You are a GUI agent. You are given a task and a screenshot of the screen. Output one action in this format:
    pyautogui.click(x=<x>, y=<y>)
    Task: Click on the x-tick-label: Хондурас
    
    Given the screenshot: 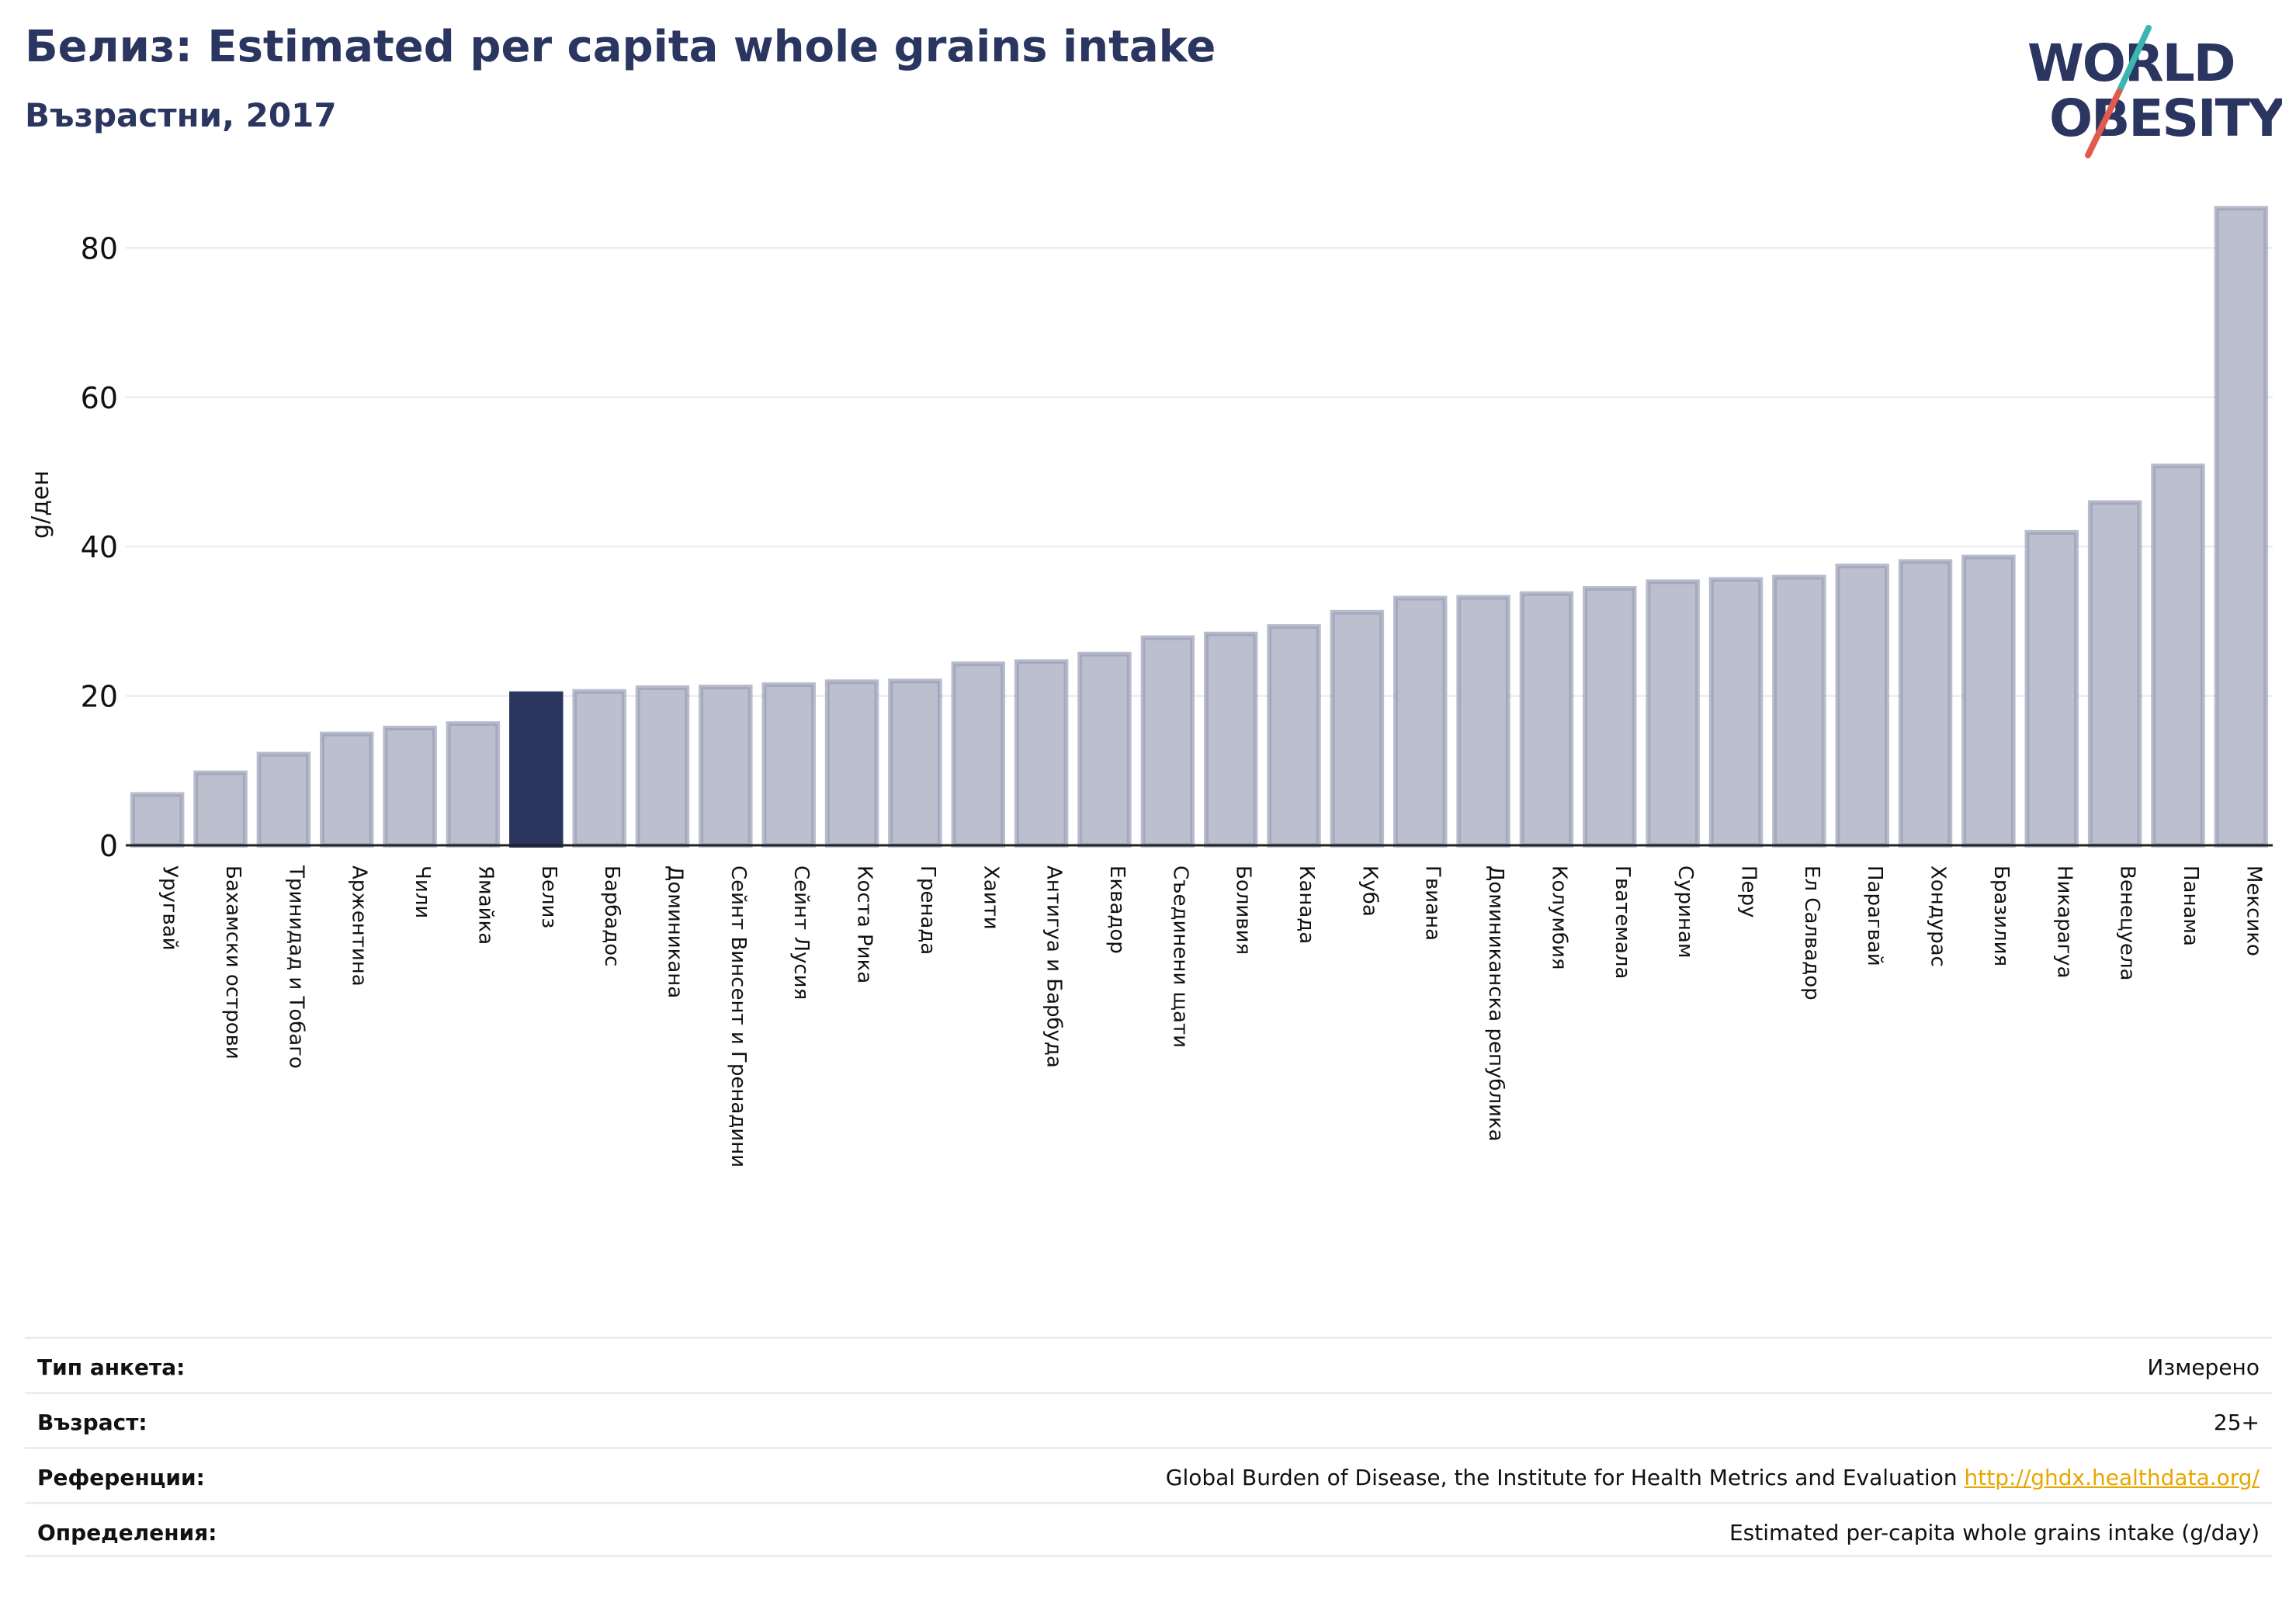 What is the action you would take?
    pyautogui.click(x=1938, y=916)
    